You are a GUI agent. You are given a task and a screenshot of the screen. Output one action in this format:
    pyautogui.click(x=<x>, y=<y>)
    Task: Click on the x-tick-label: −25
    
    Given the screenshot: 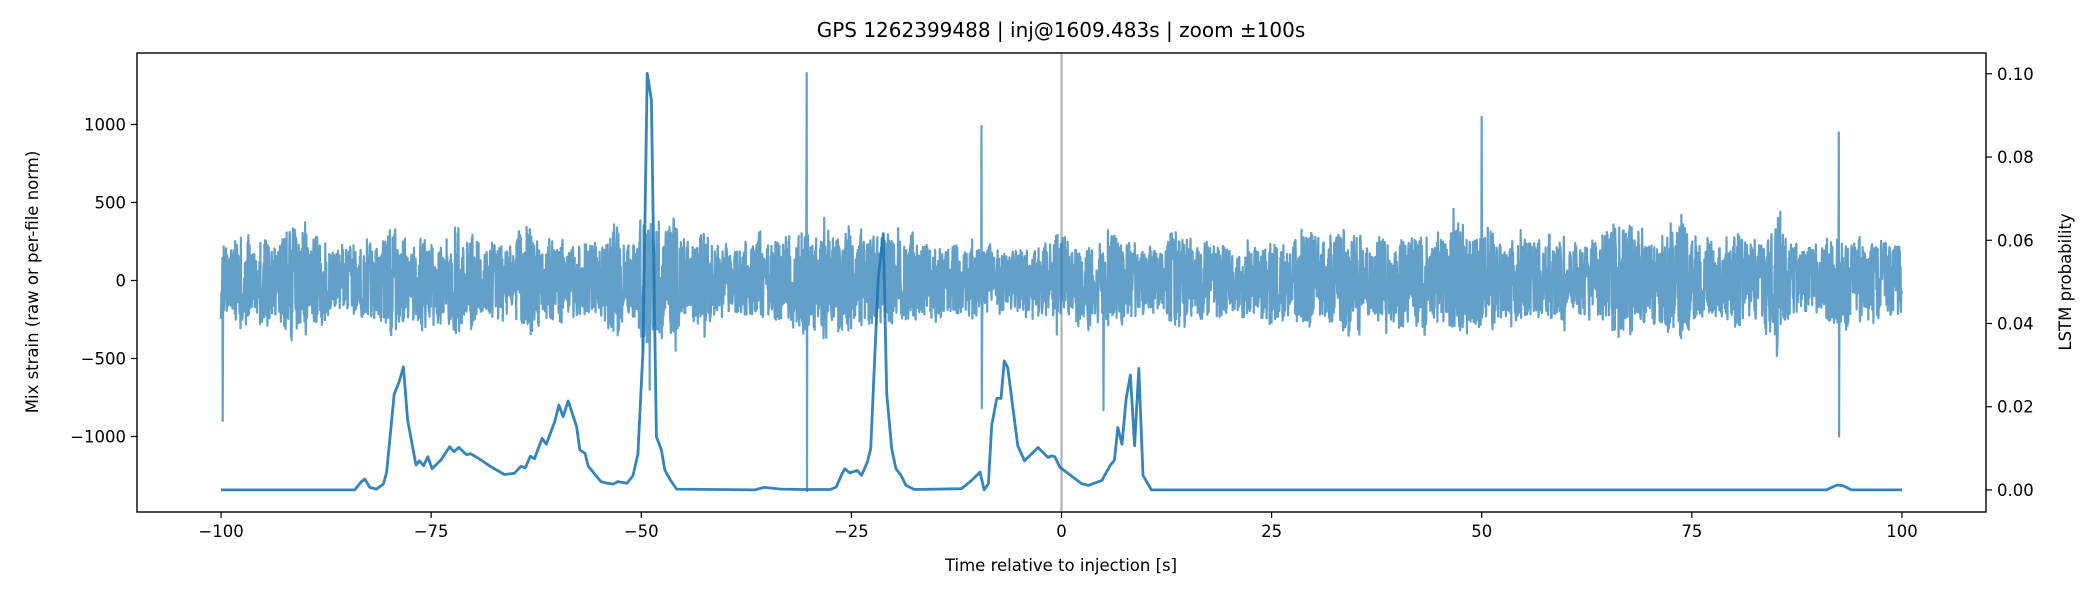 What is the action you would take?
    pyautogui.click(x=851, y=531)
    